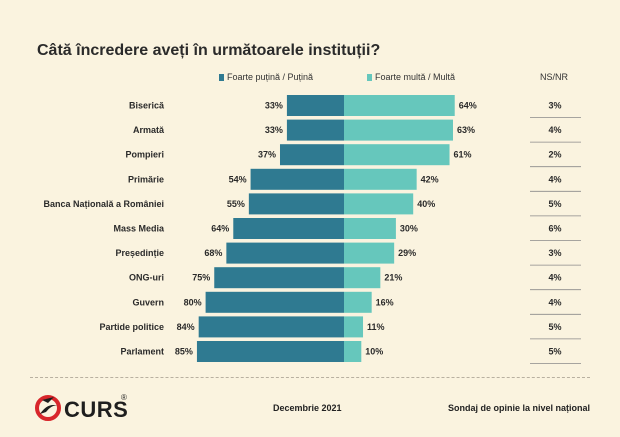 The width and height of the screenshot is (620, 437). Describe the element at coordinates (139, 253) in the screenshot. I see `category-label: Președinție` at that location.